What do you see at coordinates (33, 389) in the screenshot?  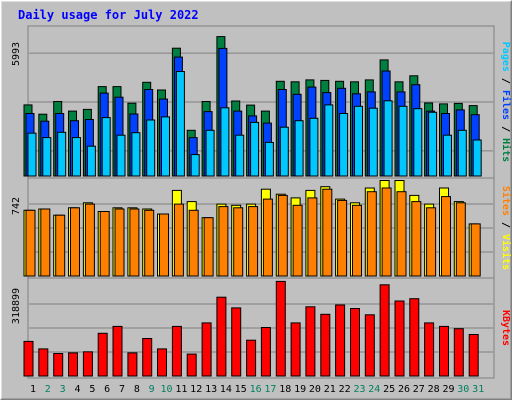 I see `x-tick-label-day-1: 1` at bounding box center [33, 389].